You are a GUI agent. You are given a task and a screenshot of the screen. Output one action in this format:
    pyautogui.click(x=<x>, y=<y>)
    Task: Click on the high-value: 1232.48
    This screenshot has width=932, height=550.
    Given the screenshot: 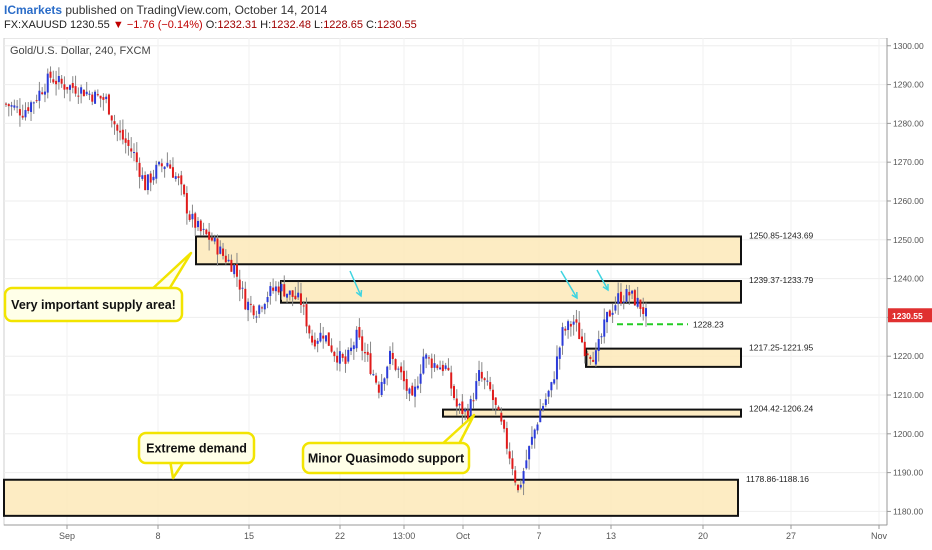 What is the action you would take?
    pyautogui.click(x=291, y=25)
    